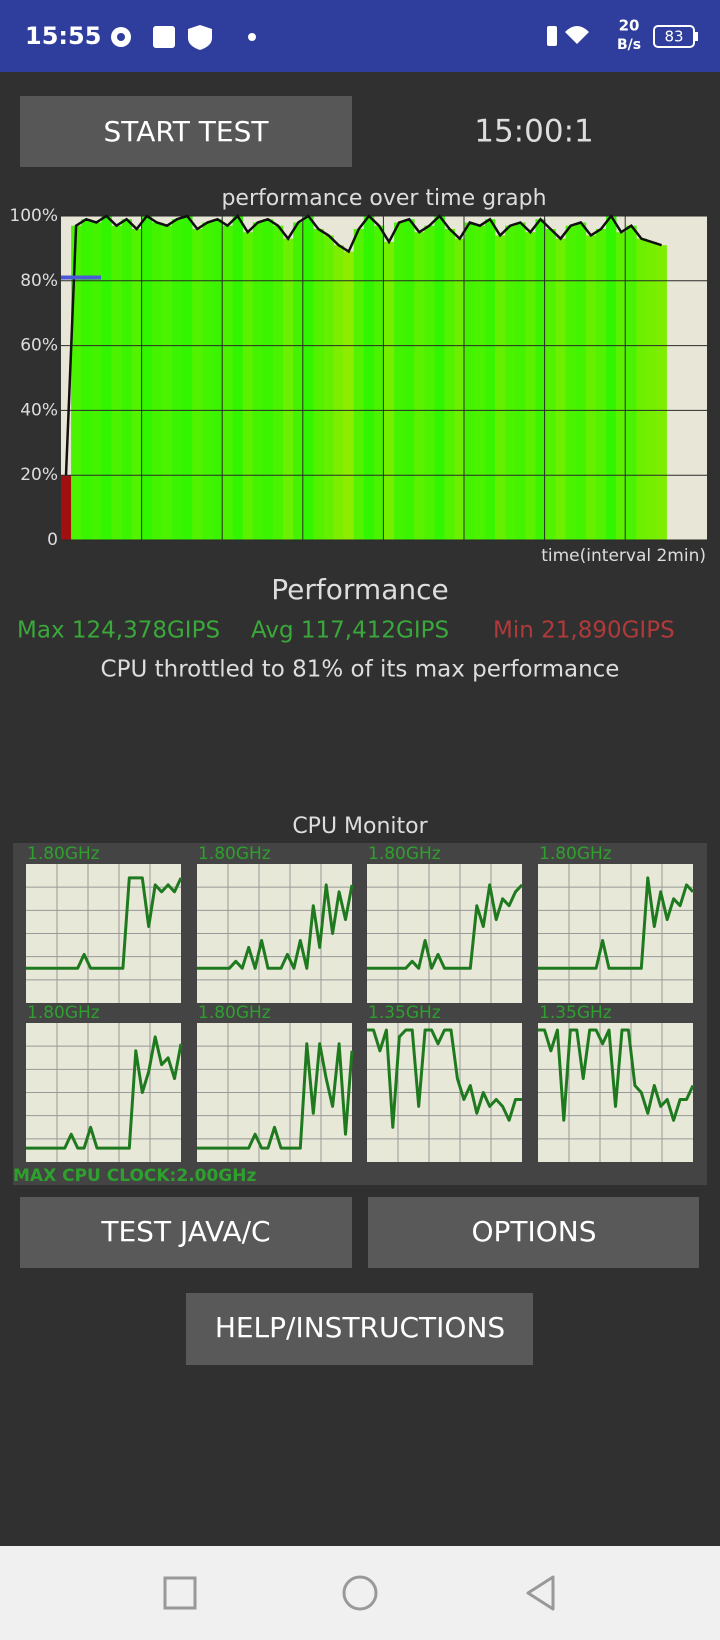 This screenshot has height=1640, width=720. I want to click on max-performance: Max 124,378GIPS, so click(118, 631).